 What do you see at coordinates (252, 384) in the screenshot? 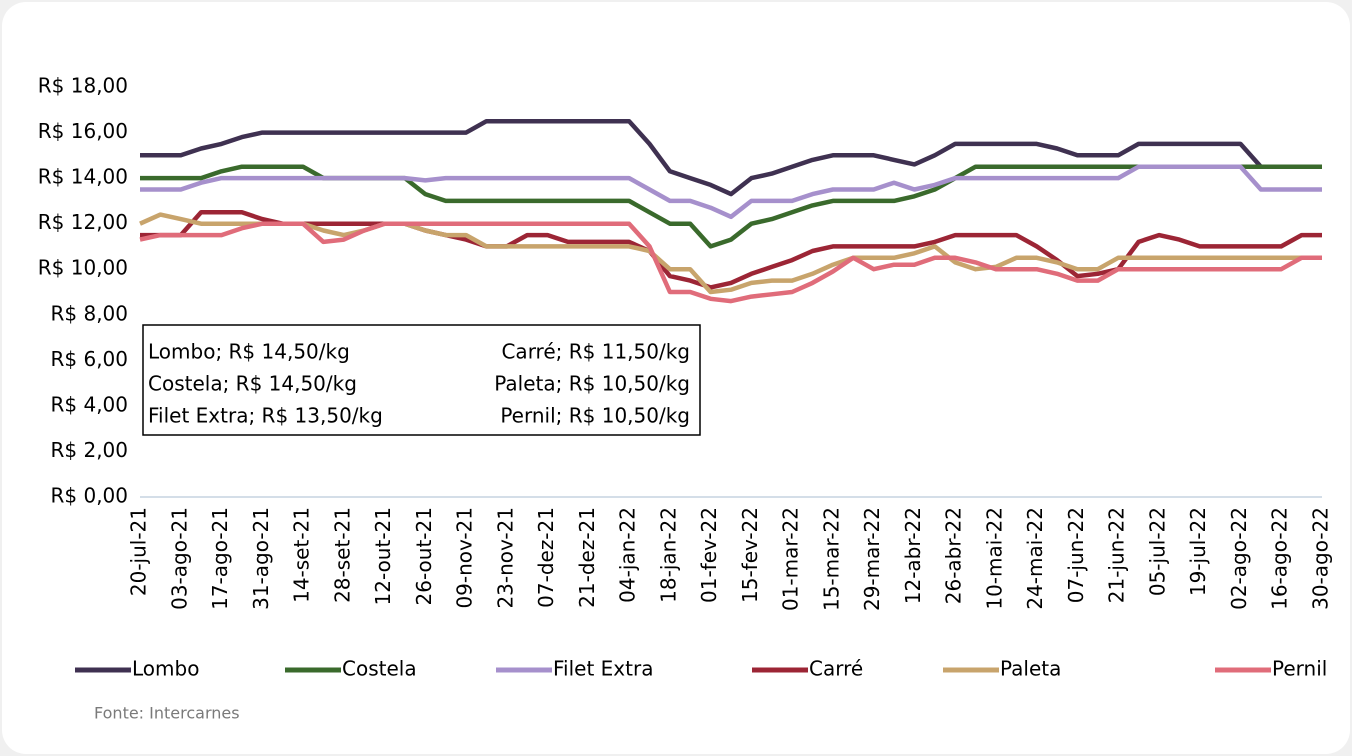
I see `annotation: Costela; R$ 14,50/kg` at bounding box center [252, 384].